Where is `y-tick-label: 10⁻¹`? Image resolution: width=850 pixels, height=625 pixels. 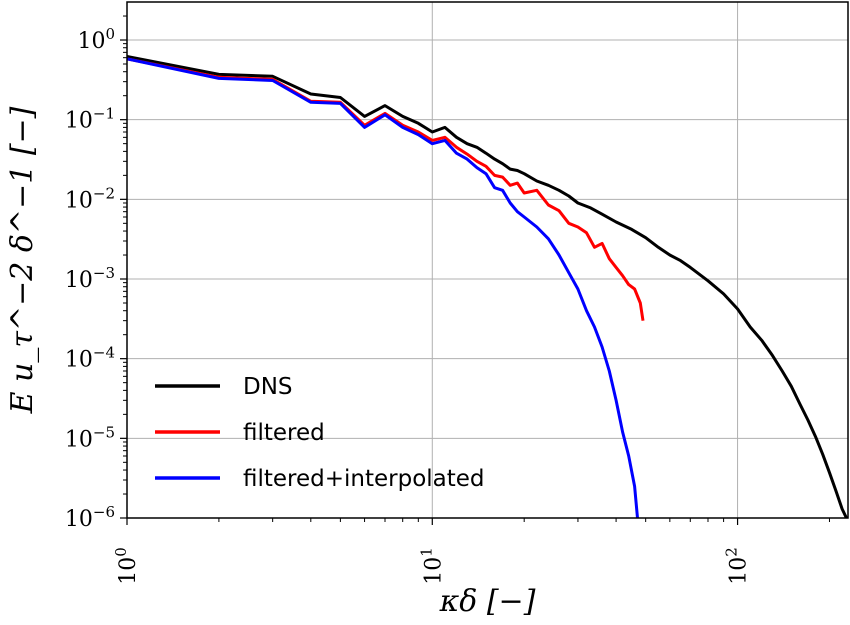
y-tick-label: 10⁻¹ is located at coordinates (90, 119).